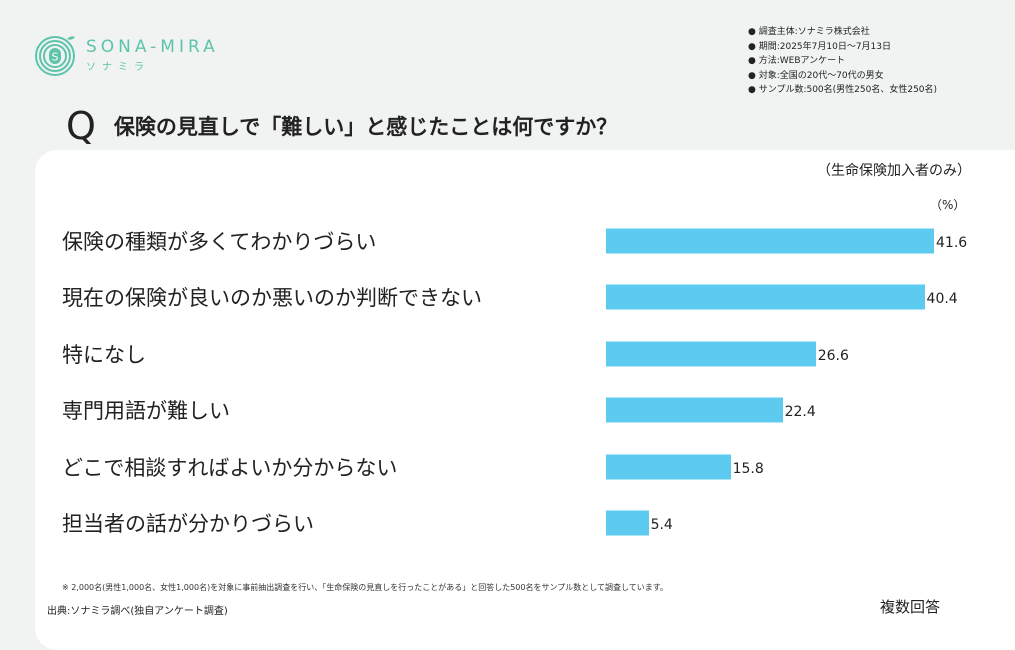 The image size is (1015, 650). I want to click on value-label: 26.6, so click(833, 355).